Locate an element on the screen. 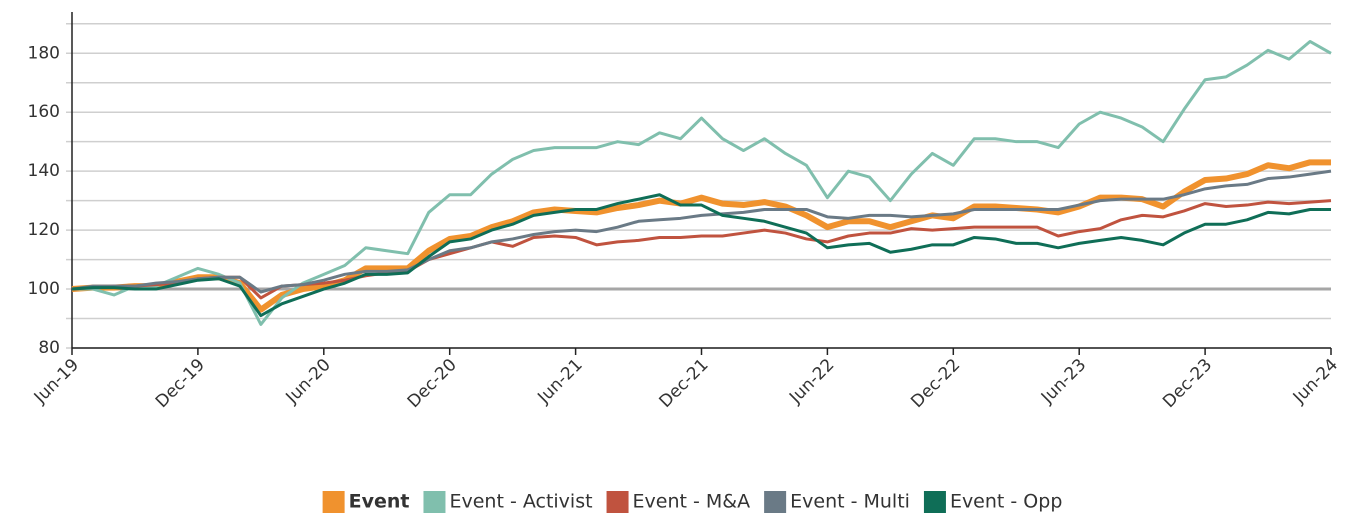 The height and width of the screenshot is (515, 1345). legend-label: Event - Opp is located at coordinates (1006, 502).